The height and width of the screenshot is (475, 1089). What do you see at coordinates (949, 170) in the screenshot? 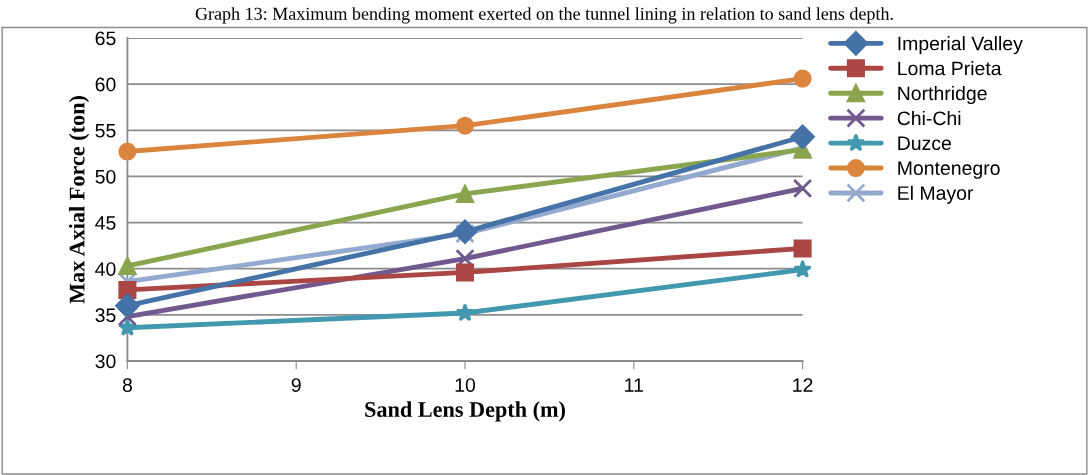
I see `legend-label: Montenegro` at bounding box center [949, 170].